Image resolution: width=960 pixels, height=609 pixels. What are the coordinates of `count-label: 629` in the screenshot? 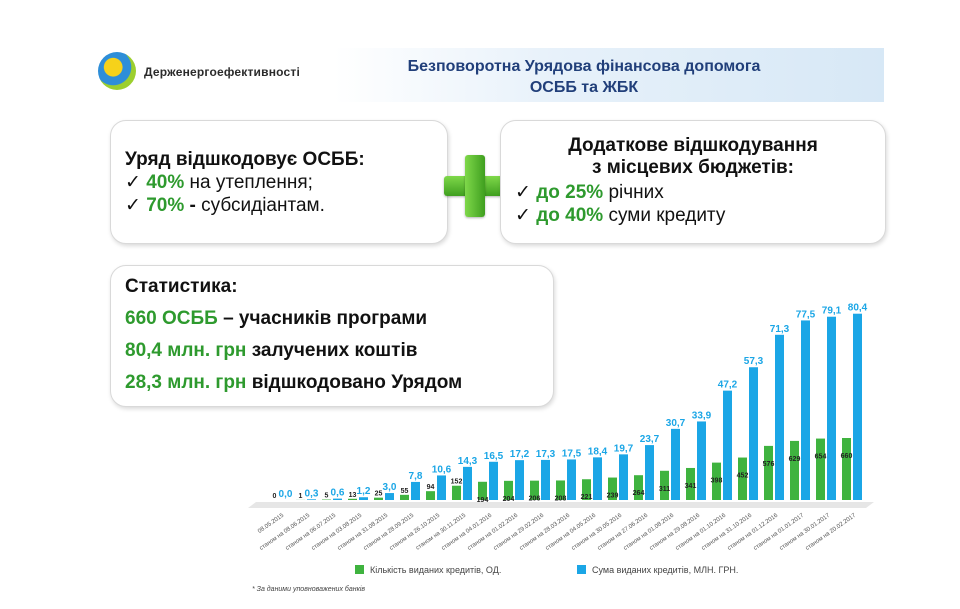 It's located at (795, 459).